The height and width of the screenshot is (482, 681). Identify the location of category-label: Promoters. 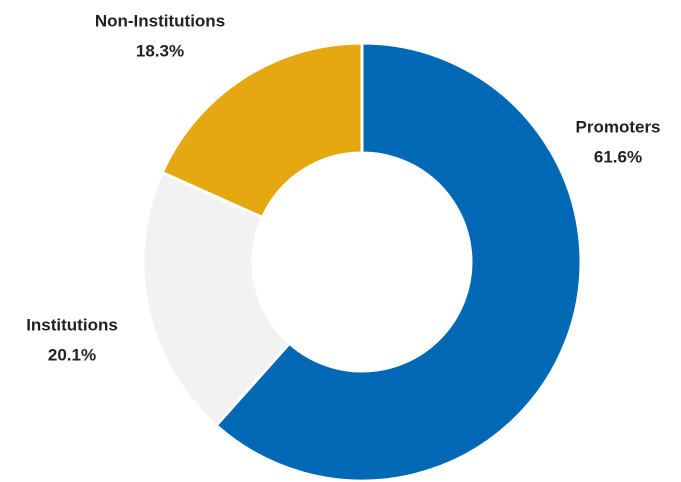
(617, 126).